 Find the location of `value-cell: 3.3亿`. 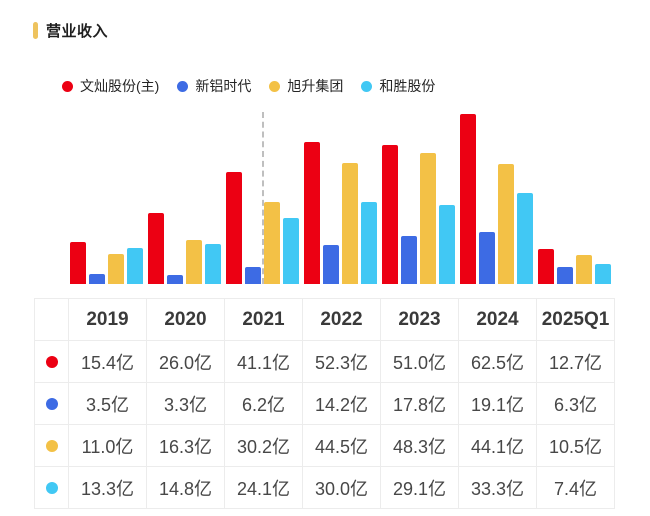

value-cell: 3.3亿 is located at coordinates (186, 404).